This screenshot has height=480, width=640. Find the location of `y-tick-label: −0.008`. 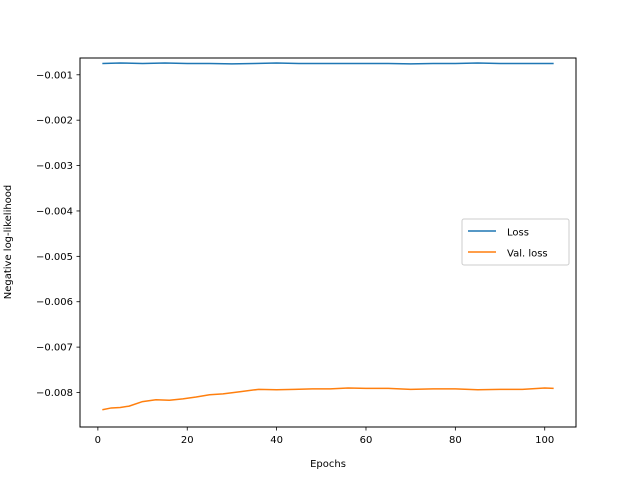

y-tick-label: −0.008 is located at coordinates (54, 393).